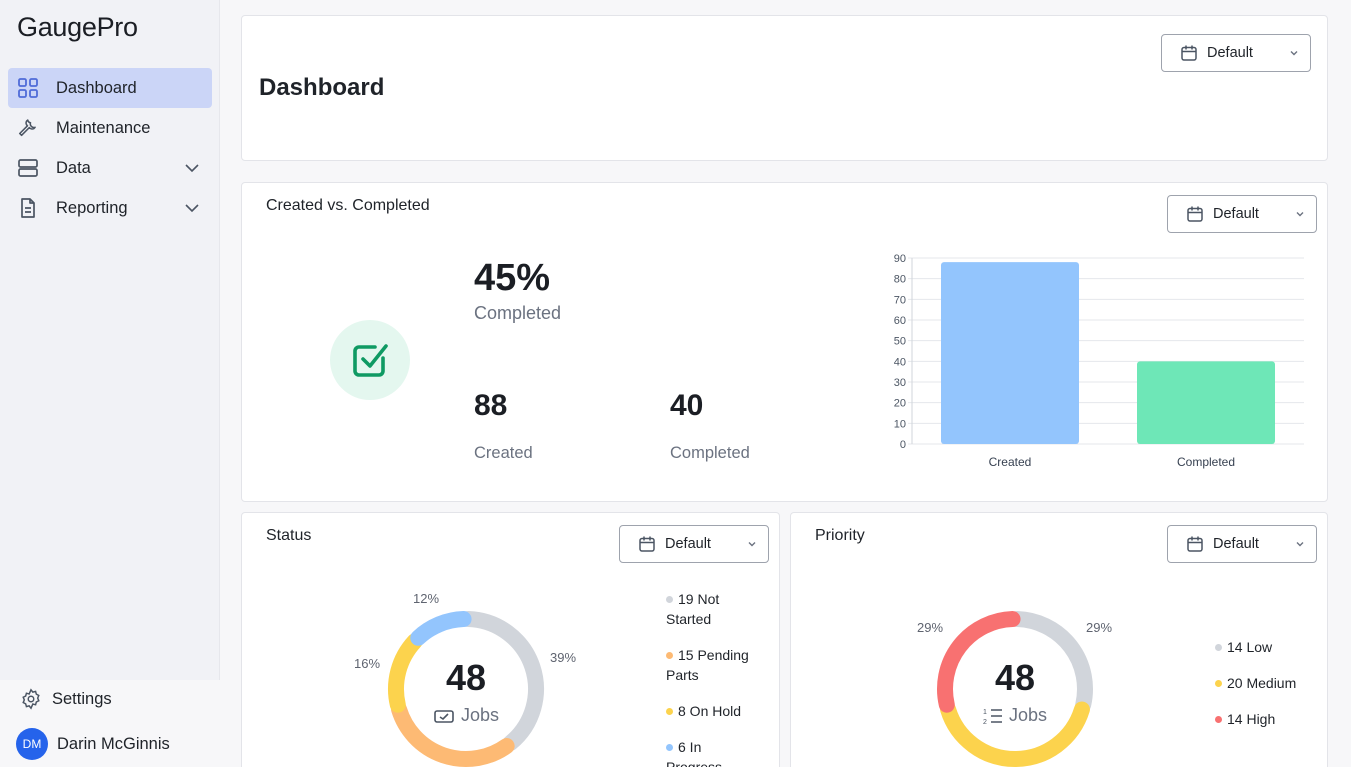 The width and height of the screenshot is (1351, 767). I want to click on status-total: 48, so click(466, 677).